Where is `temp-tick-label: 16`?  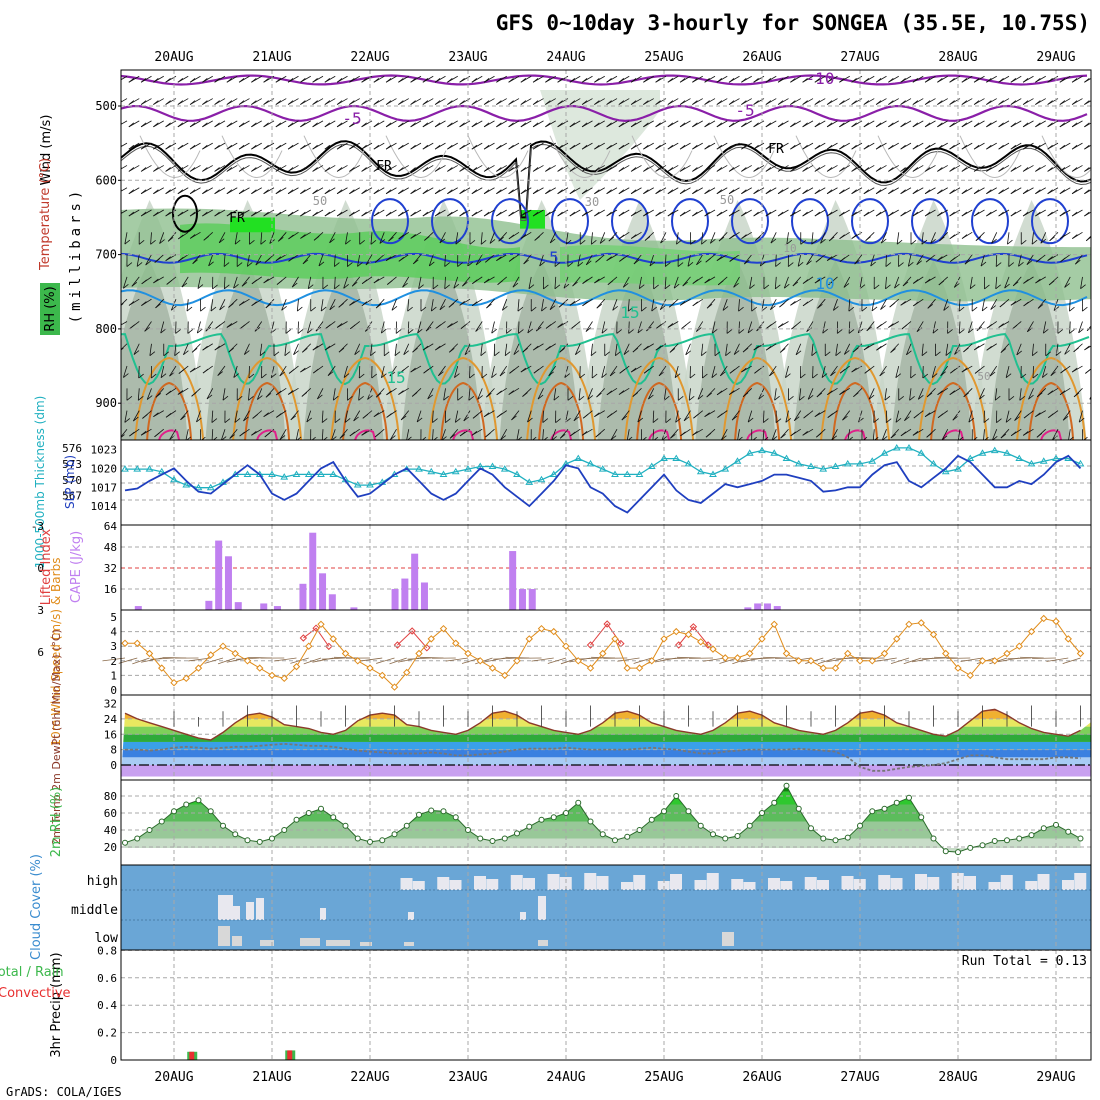
temp-tick-label: 16 is located at coordinates (110, 734).